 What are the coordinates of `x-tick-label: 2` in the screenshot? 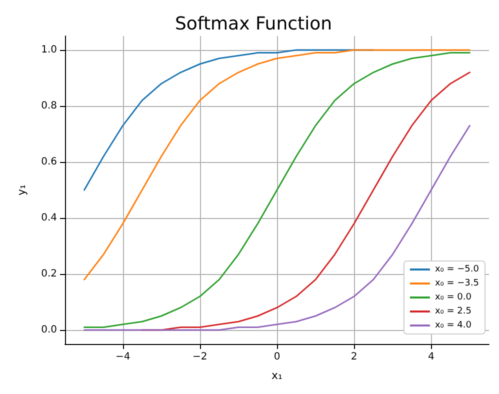 It's located at (354, 357).